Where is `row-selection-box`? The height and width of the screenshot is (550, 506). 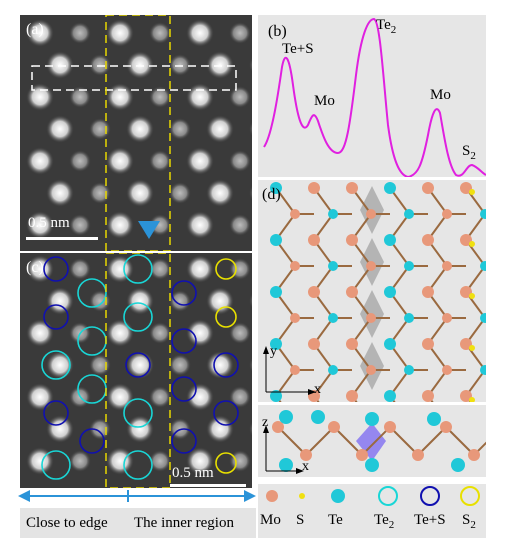
row-selection-box is located at coordinates (134, 78).